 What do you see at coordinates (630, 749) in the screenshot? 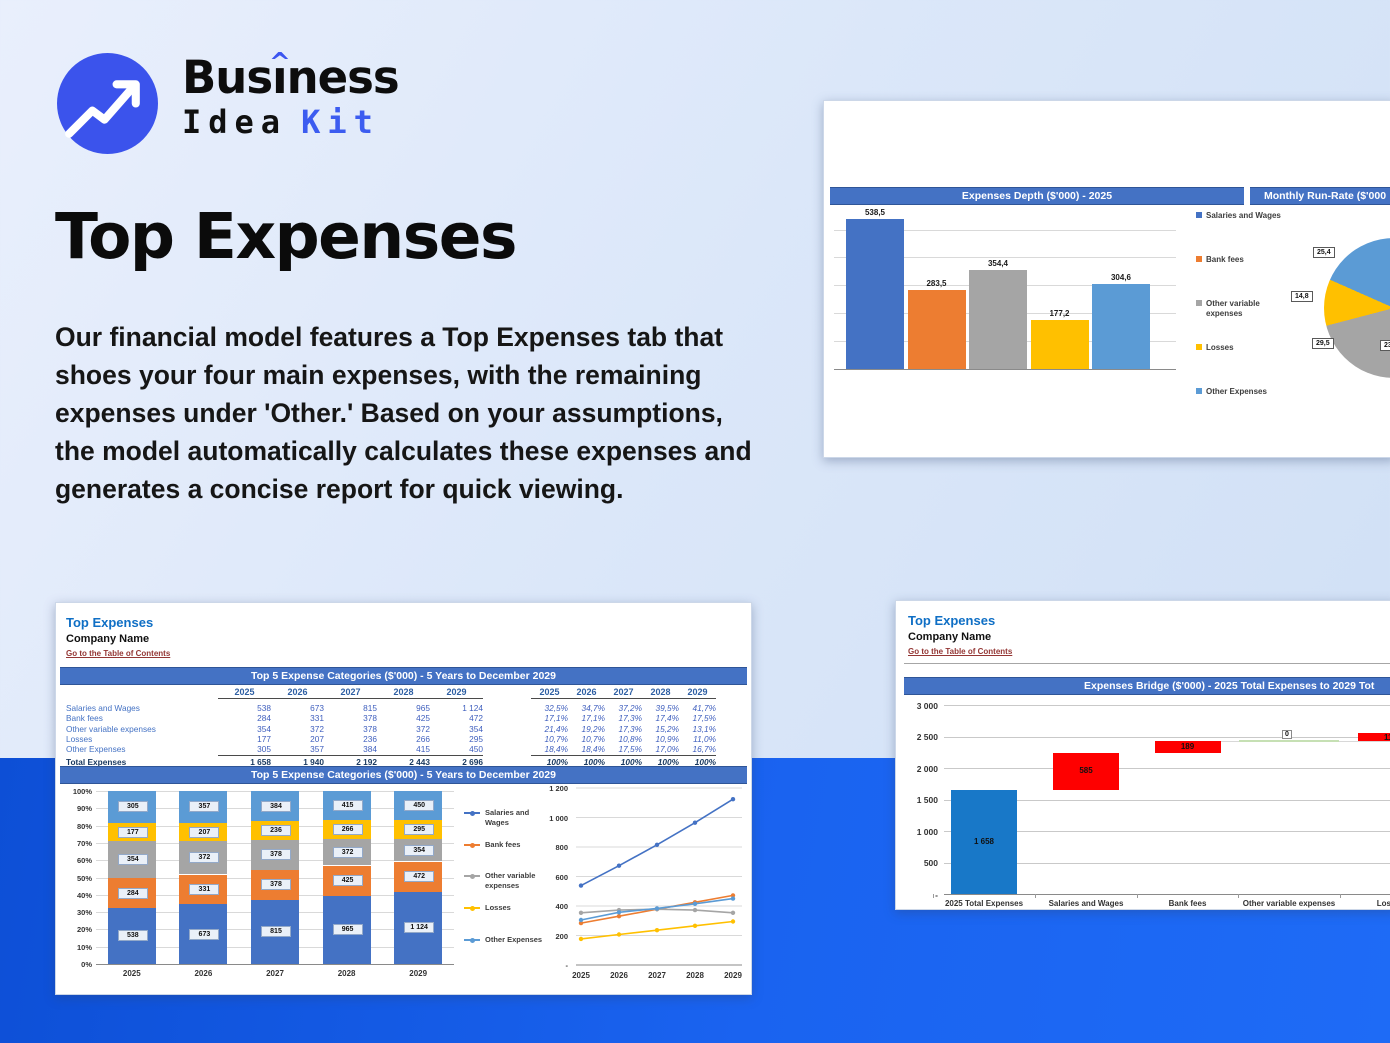
I see `percent-cell: 17,5%` at bounding box center [630, 749].